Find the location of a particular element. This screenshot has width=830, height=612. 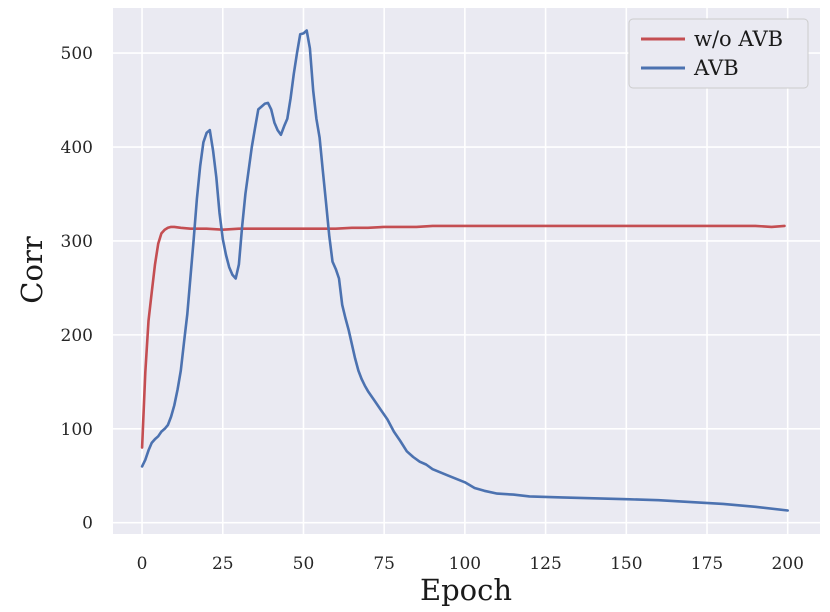

x-tick-label: 200 is located at coordinates (787, 564).